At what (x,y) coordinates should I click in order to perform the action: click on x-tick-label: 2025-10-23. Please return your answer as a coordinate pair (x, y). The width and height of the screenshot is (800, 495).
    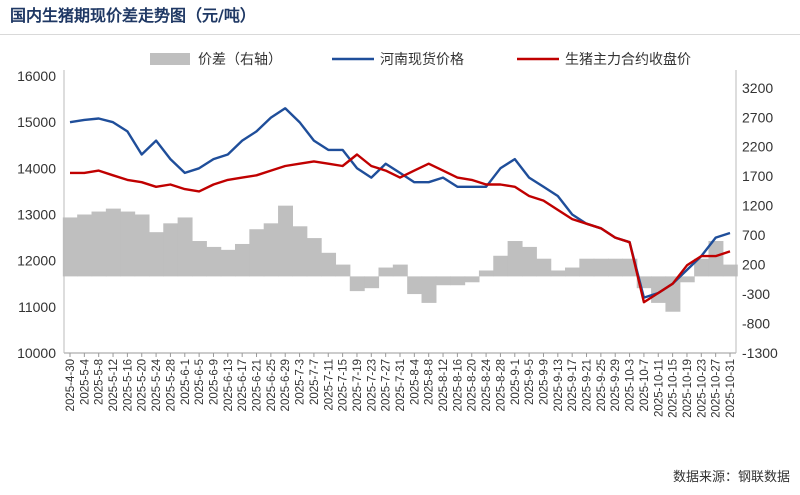
    Looking at the image, I should click on (702, 388).